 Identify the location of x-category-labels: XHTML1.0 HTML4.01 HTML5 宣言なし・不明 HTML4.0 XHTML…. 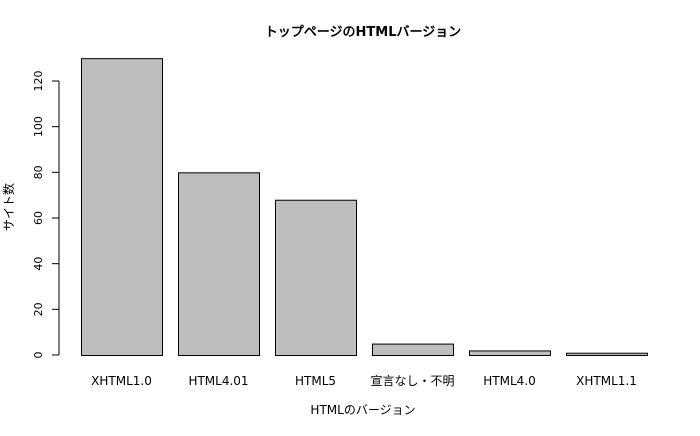
(364, 380).